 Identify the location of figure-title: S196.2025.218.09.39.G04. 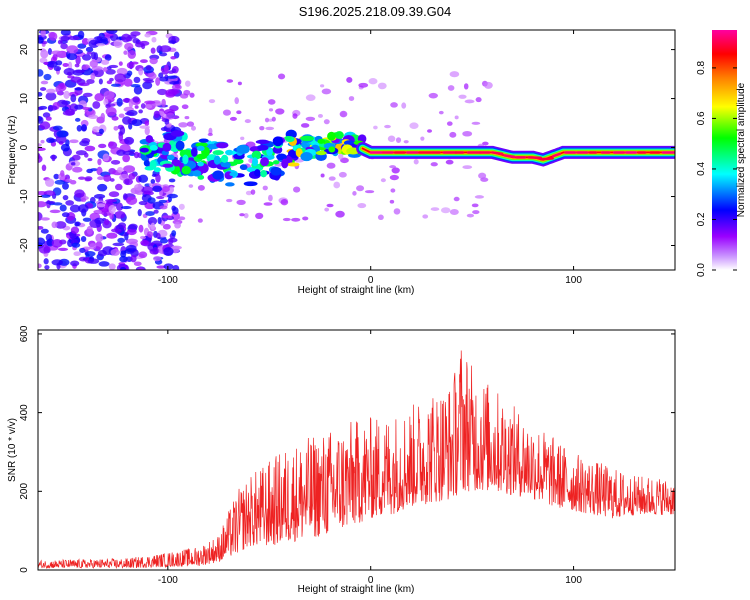
(375, 11).